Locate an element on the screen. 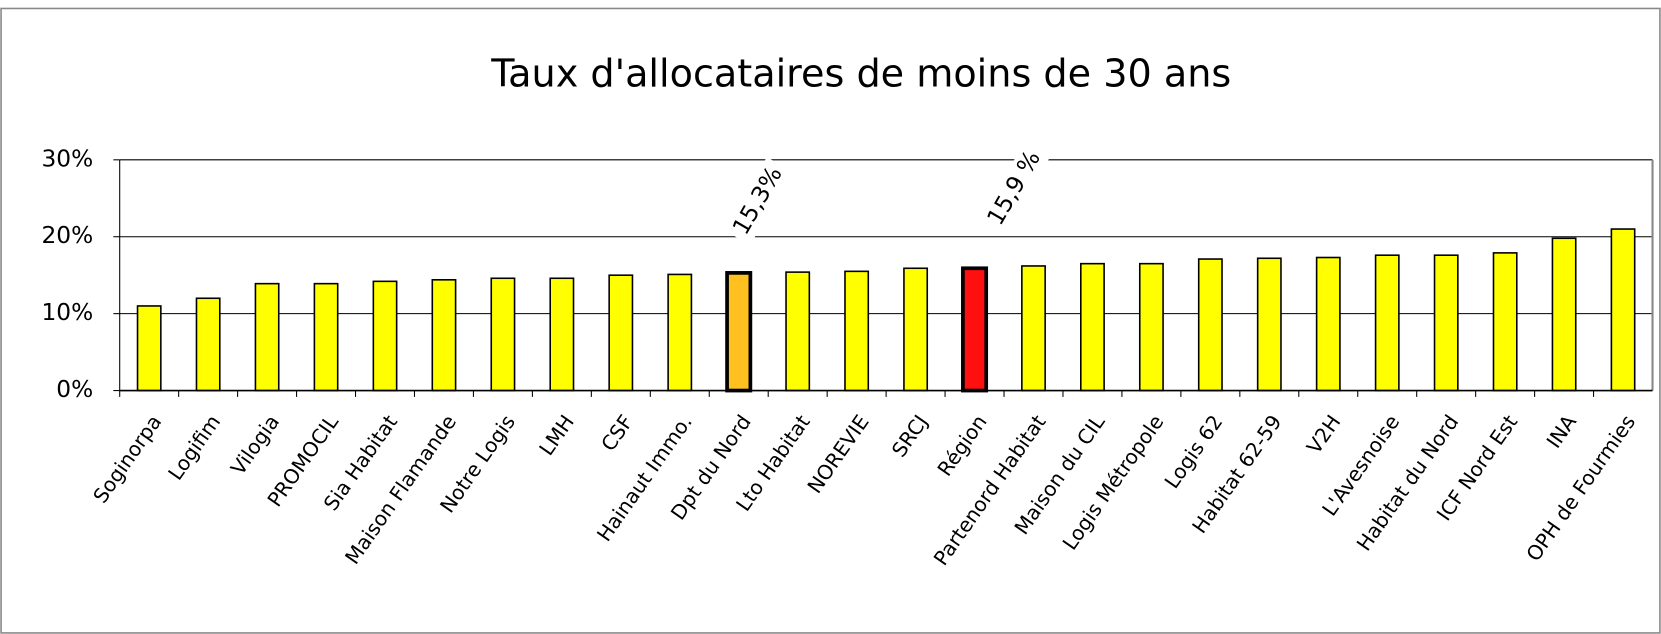 The image size is (1661, 634). y-tick-label: 10% is located at coordinates (67, 312).